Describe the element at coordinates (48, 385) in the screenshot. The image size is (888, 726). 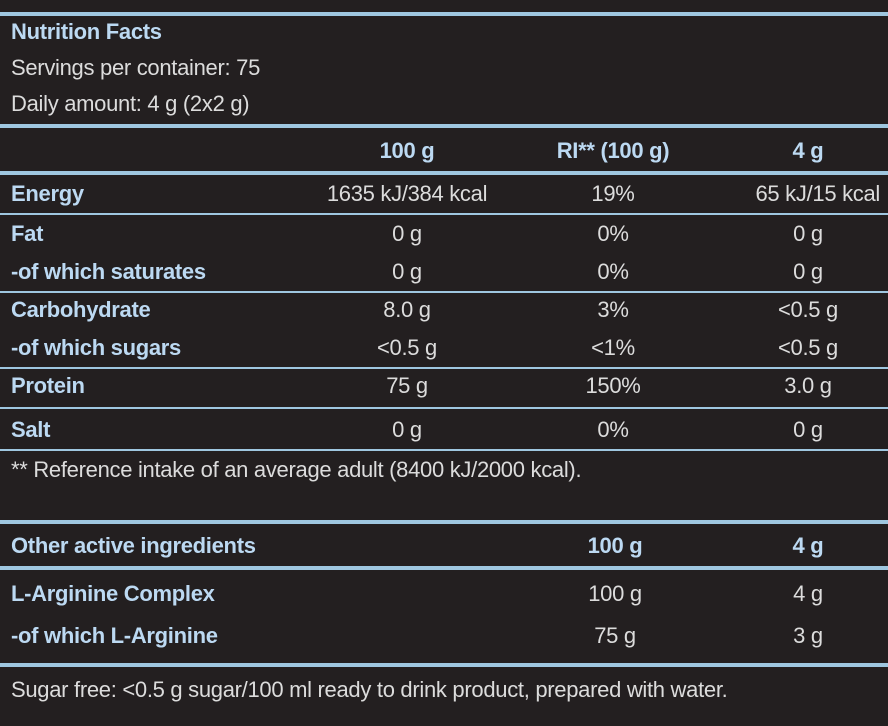
I see `row-label-protein: Protein` at that location.